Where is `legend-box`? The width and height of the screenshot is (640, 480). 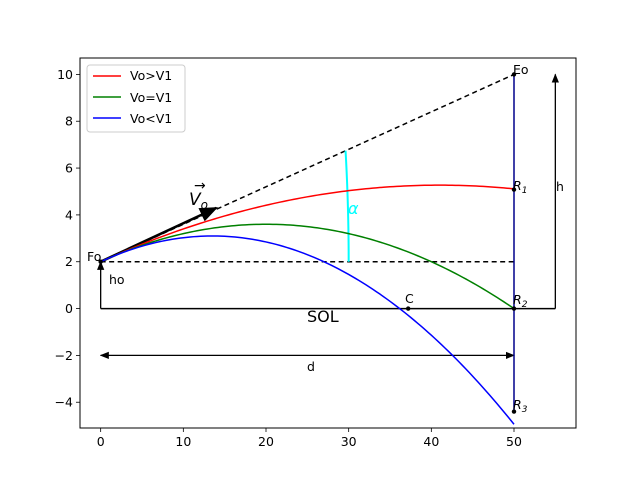
legend-box is located at coordinates (136, 98).